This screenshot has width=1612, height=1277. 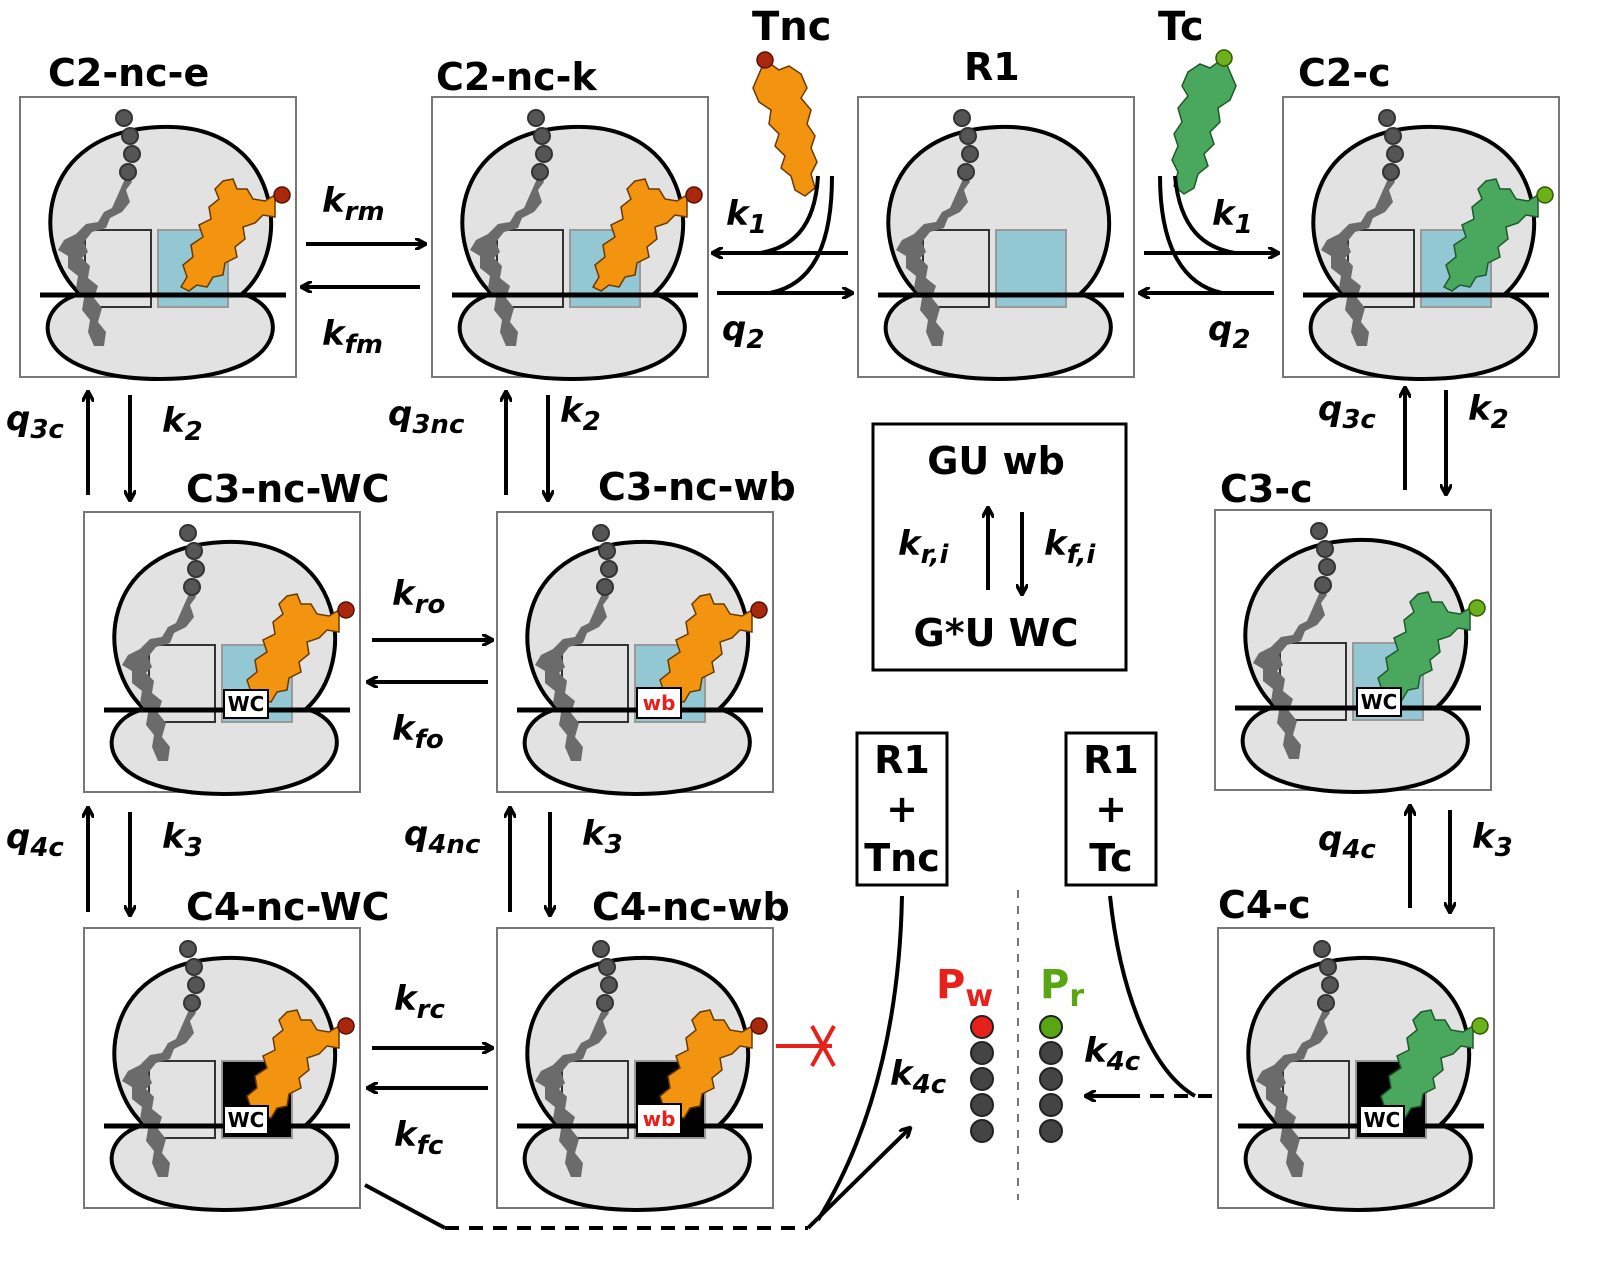 What do you see at coordinates (1347, 842) in the screenshot?
I see `rate-q4c-right: q4c` at bounding box center [1347, 842].